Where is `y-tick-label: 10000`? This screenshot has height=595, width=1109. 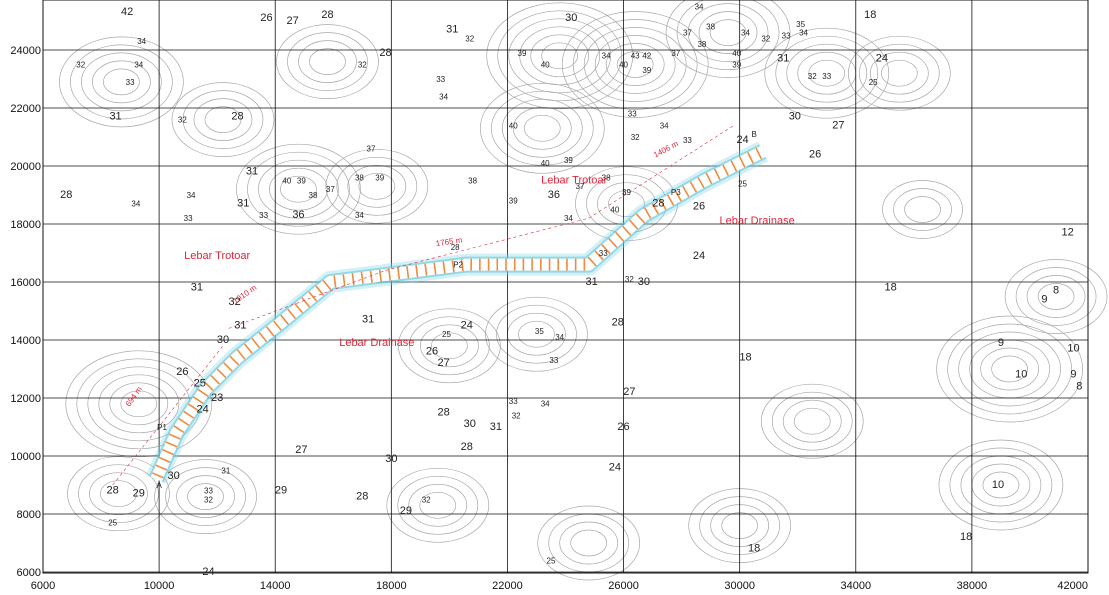 y-tick-label: 10000 is located at coordinates (25, 457).